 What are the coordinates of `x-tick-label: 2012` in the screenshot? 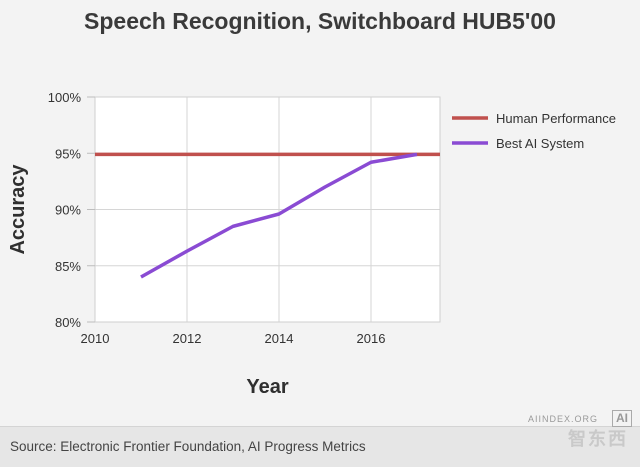 It's located at (187, 338).